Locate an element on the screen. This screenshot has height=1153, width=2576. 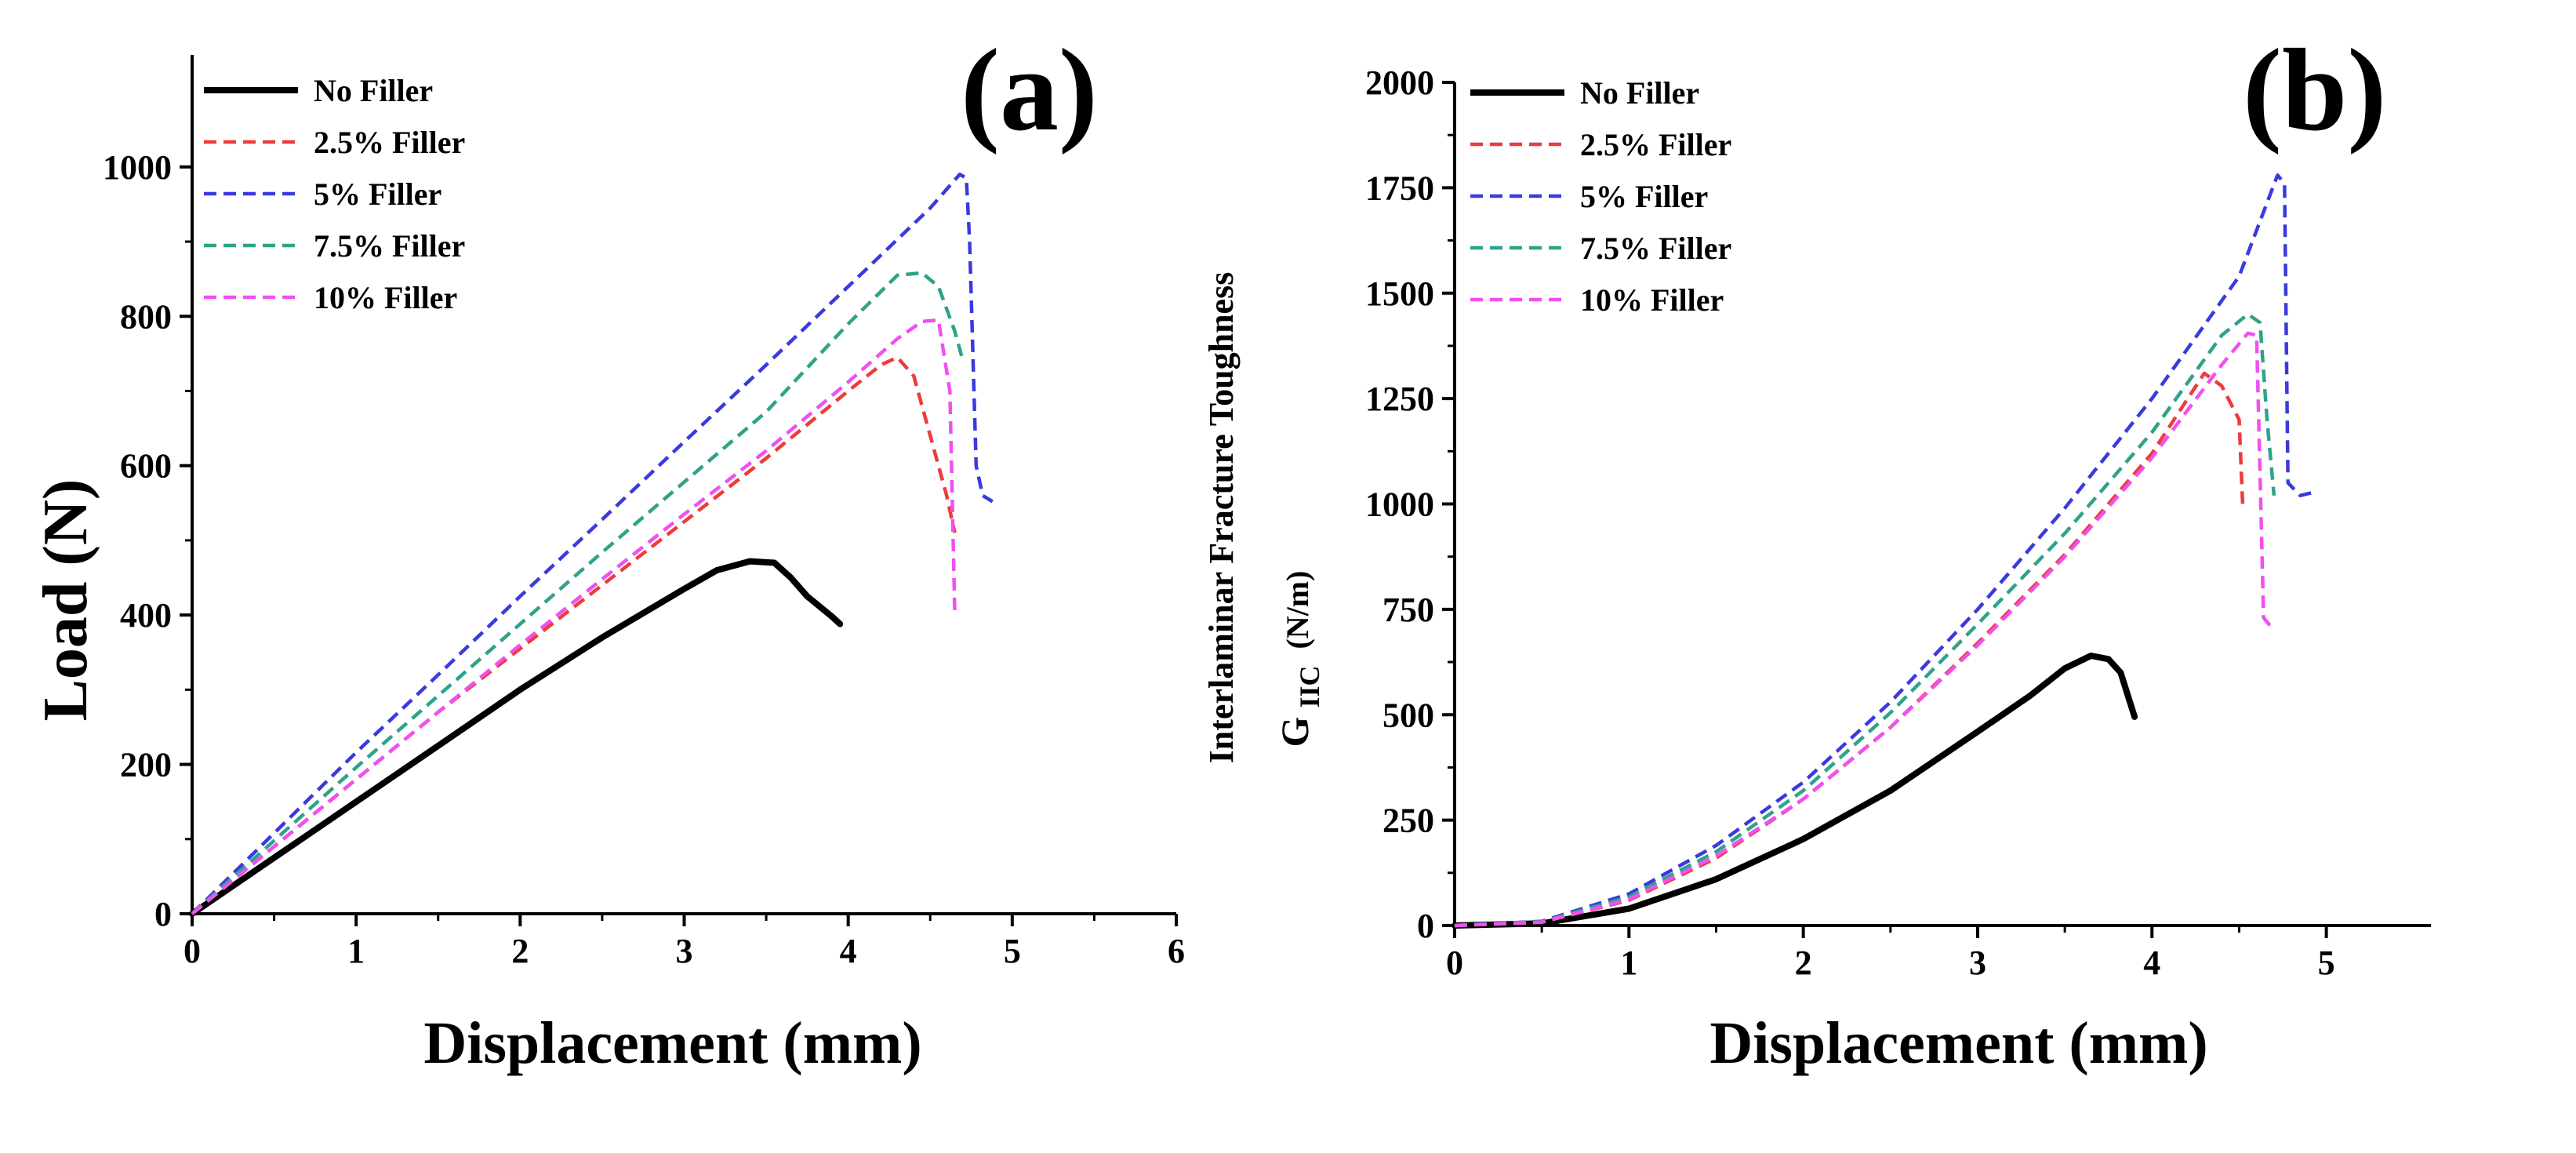
y-tick-label: 750 is located at coordinates (1408, 610).